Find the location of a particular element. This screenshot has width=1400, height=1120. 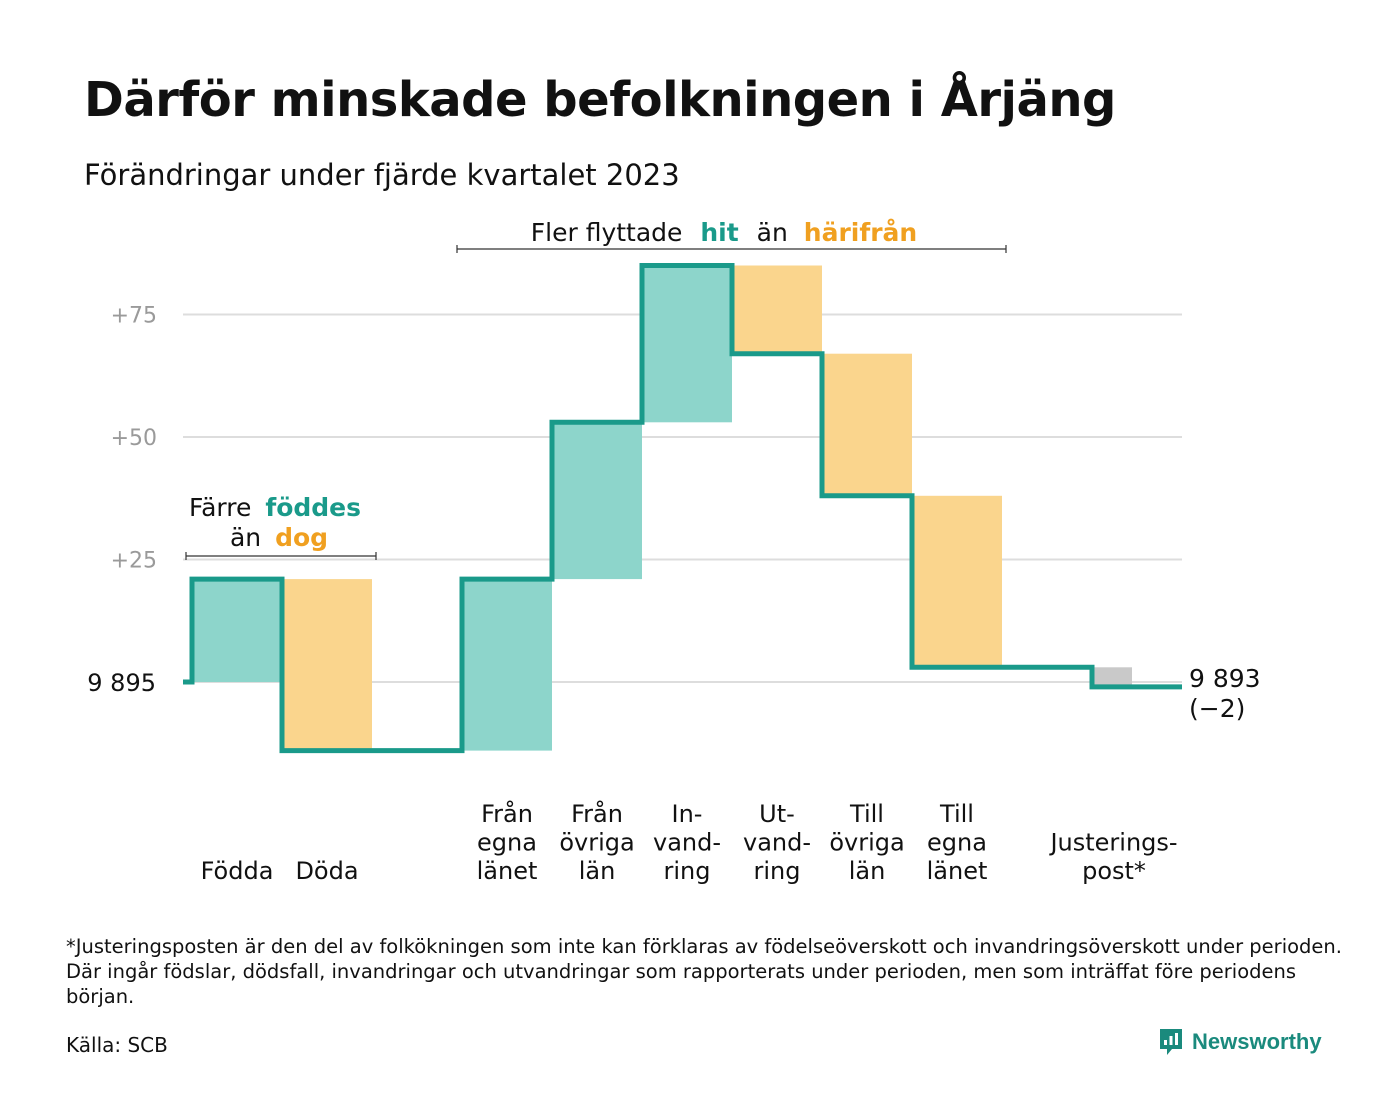

y-tick-label: +50 is located at coordinates (134, 438).